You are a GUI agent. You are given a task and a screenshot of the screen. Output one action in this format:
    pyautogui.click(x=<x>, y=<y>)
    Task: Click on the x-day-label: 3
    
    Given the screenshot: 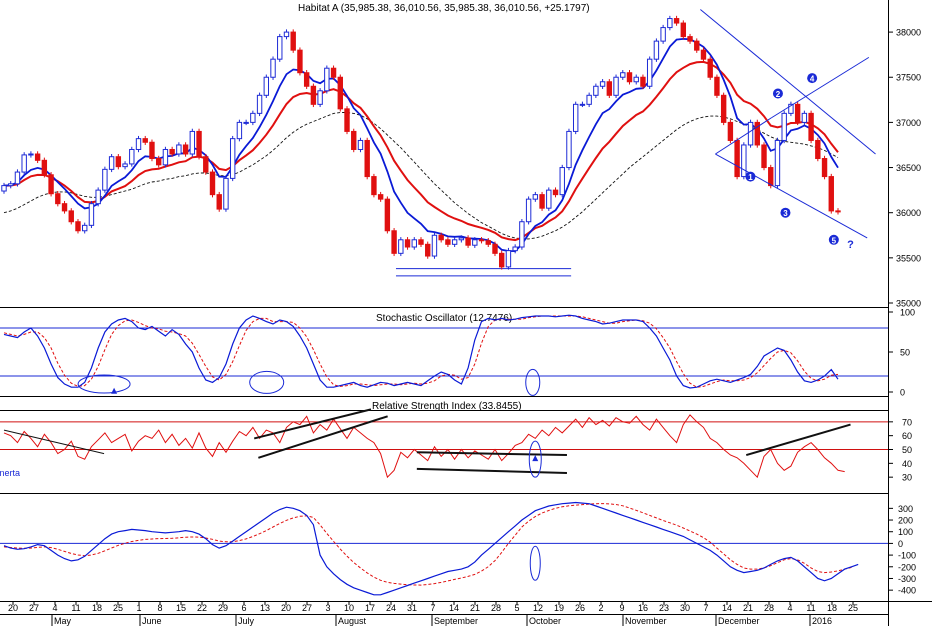 What is the action you would take?
    pyautogui.click(x=327, y=608)
    